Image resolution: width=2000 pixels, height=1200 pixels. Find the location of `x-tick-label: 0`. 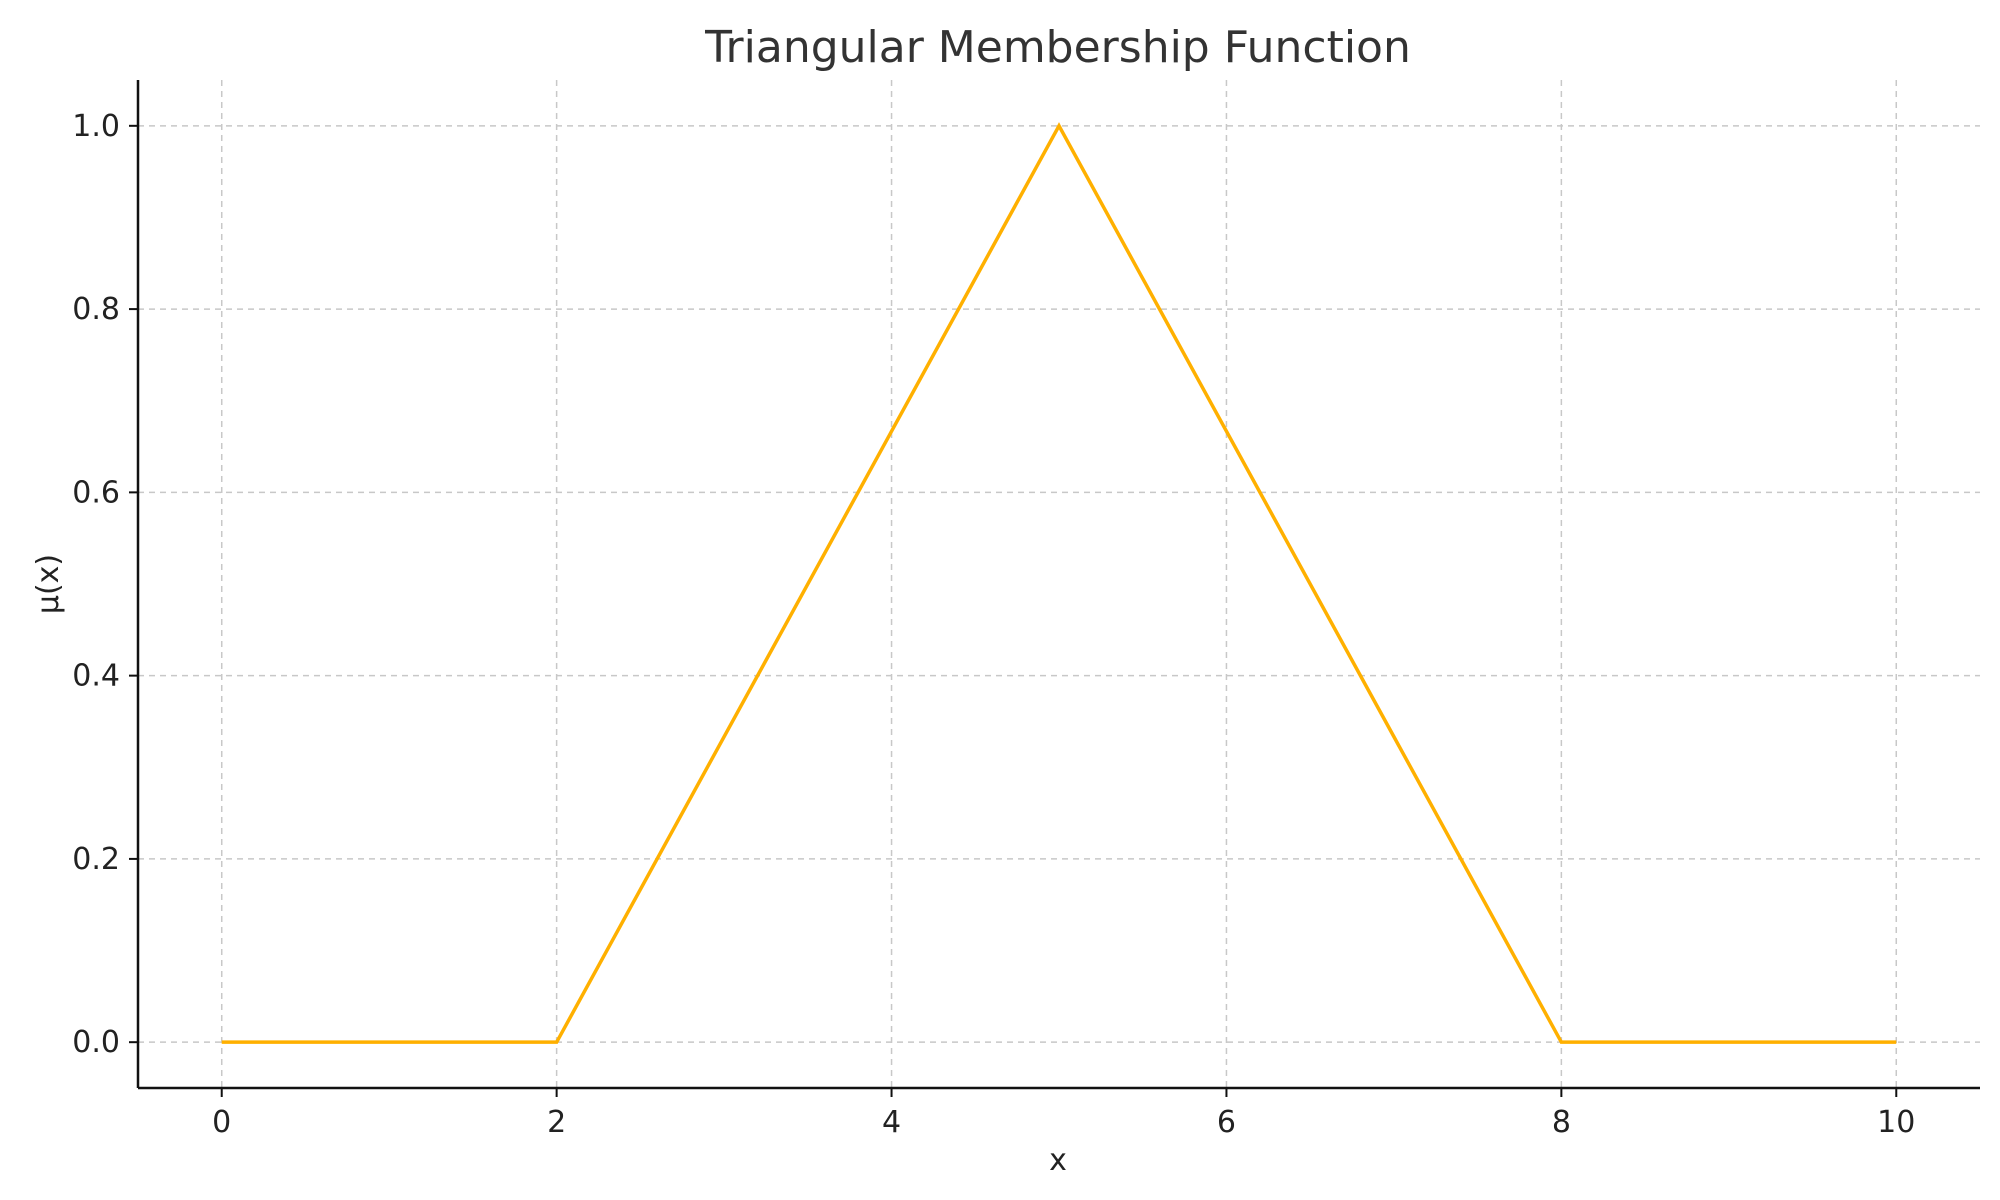

x-tick-label: 0 is located at coordinates (221, 1122).